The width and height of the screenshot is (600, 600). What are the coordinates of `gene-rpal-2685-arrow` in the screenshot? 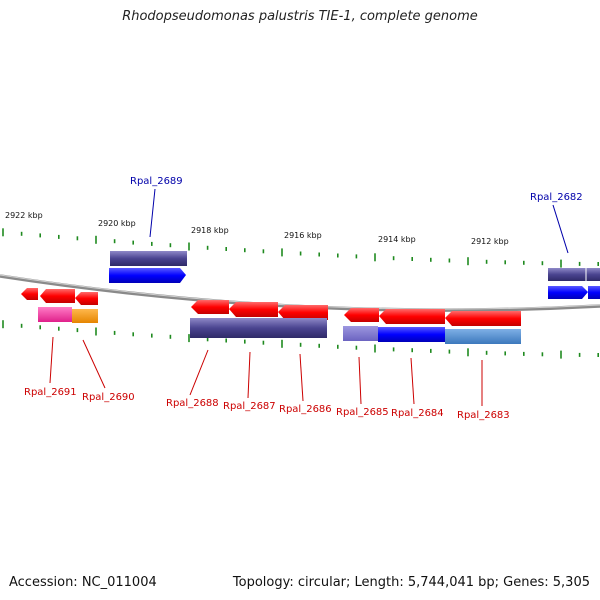 It's located at (361, 315).